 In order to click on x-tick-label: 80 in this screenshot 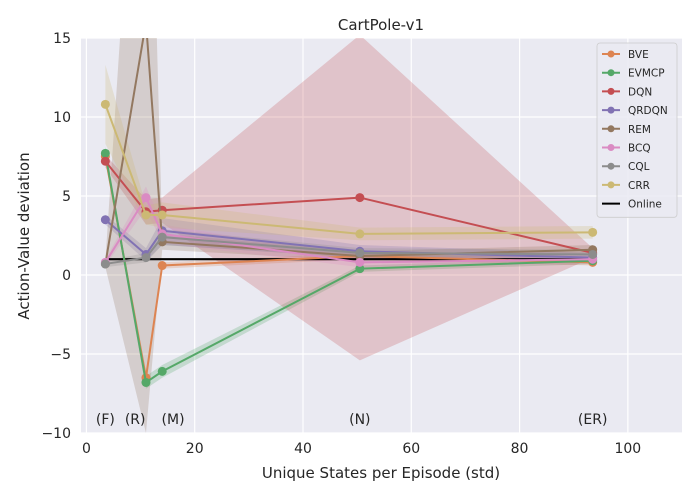, I will do `click(520, 449)`.